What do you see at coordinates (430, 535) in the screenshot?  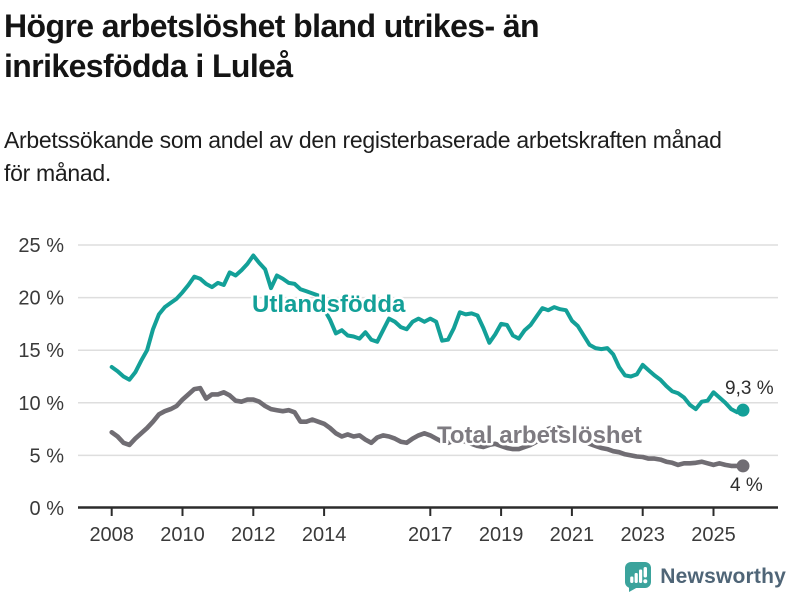 I see `x-tick-label-2017: 2017` at bounding box center [430, 535].